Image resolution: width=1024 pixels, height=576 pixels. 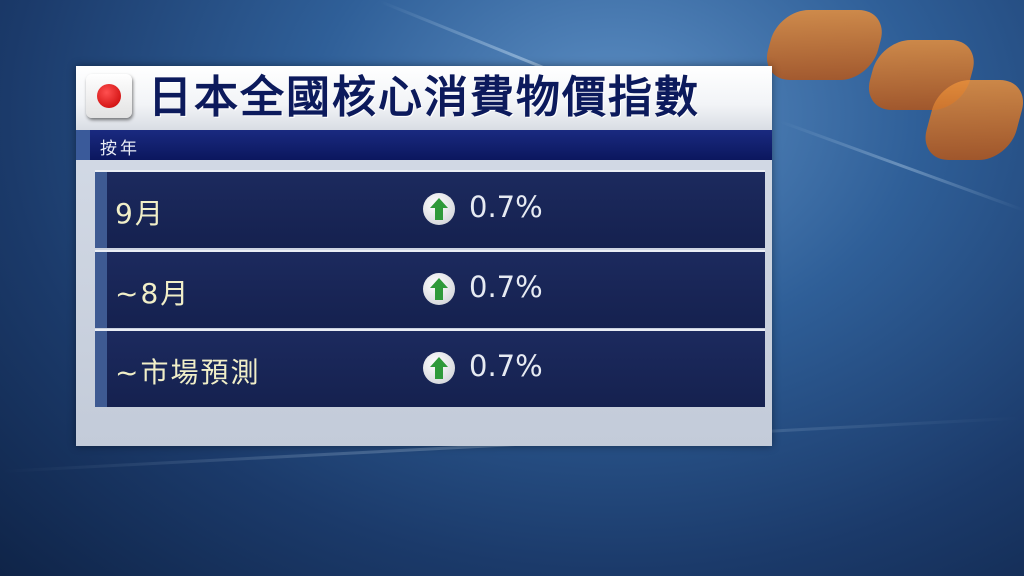 I want to click on subtitle-bar: 按年, so click(x=424, y=145).